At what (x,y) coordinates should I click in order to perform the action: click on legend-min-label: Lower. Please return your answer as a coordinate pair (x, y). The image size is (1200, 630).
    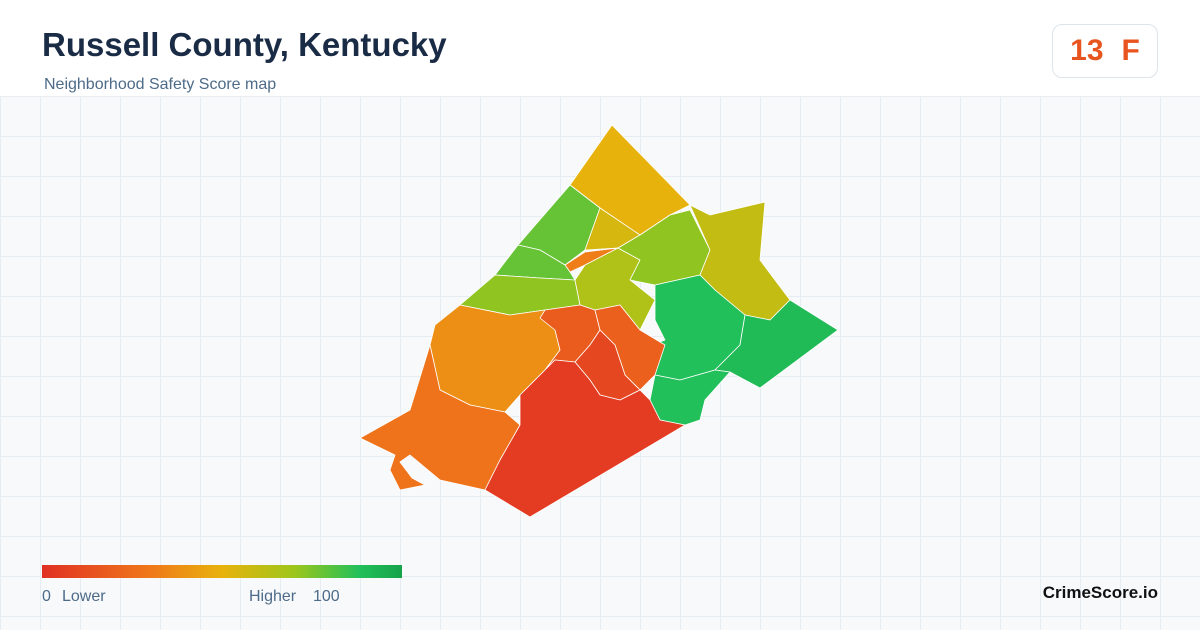
    Looking at the image, I should click on (84, 596).